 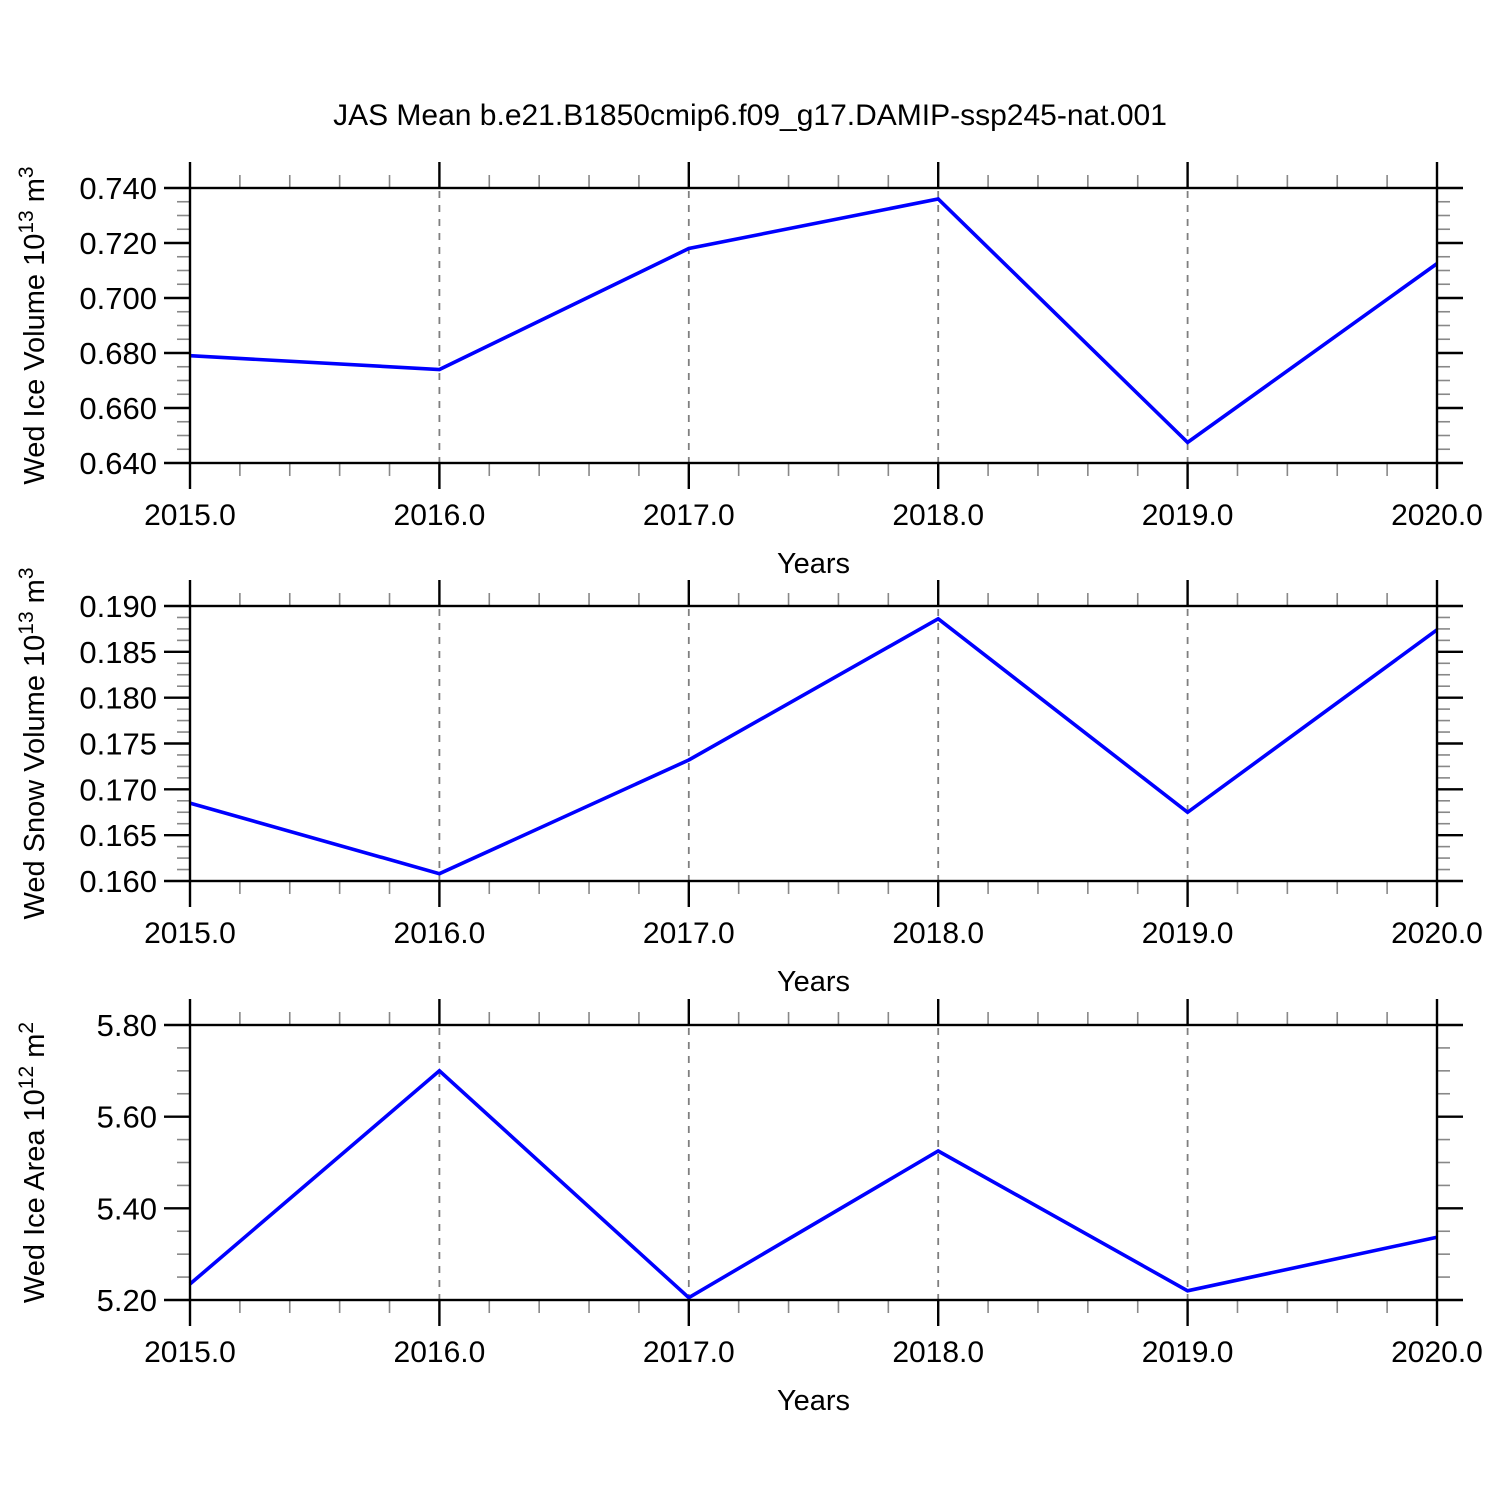 What do you see at coordinates (118, 243) in the screenshot?
I see `y-tick-label: 0.720` at bounding box center [118, 243].